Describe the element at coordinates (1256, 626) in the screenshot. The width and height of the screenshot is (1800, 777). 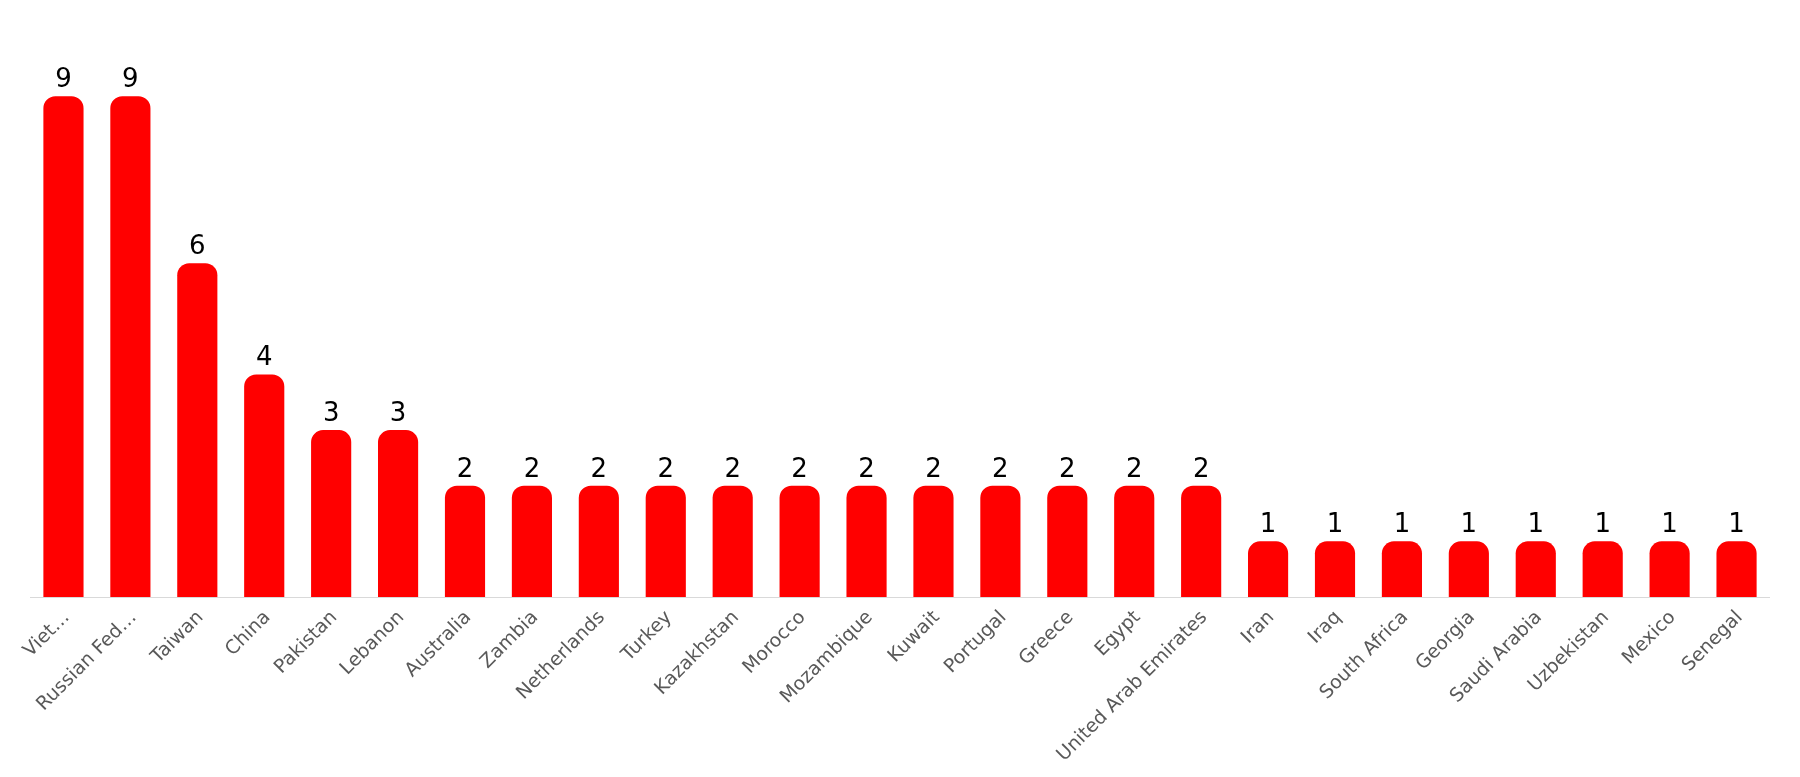
I see `x-tick-label: Iran` at that location.